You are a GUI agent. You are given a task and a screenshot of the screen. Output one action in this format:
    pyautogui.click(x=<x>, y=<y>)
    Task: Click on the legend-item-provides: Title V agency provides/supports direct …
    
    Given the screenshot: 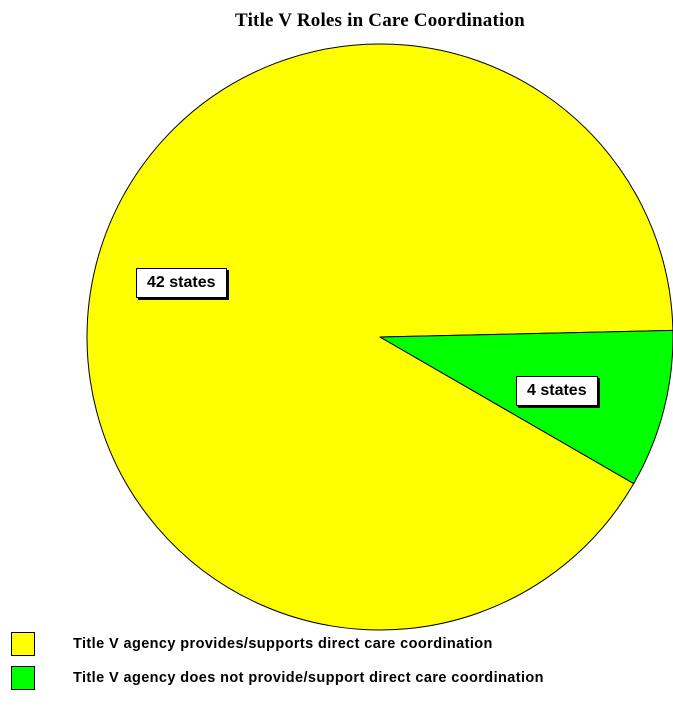 What is the action you would take?
    pyautogui.click(x=277, y=644)
    